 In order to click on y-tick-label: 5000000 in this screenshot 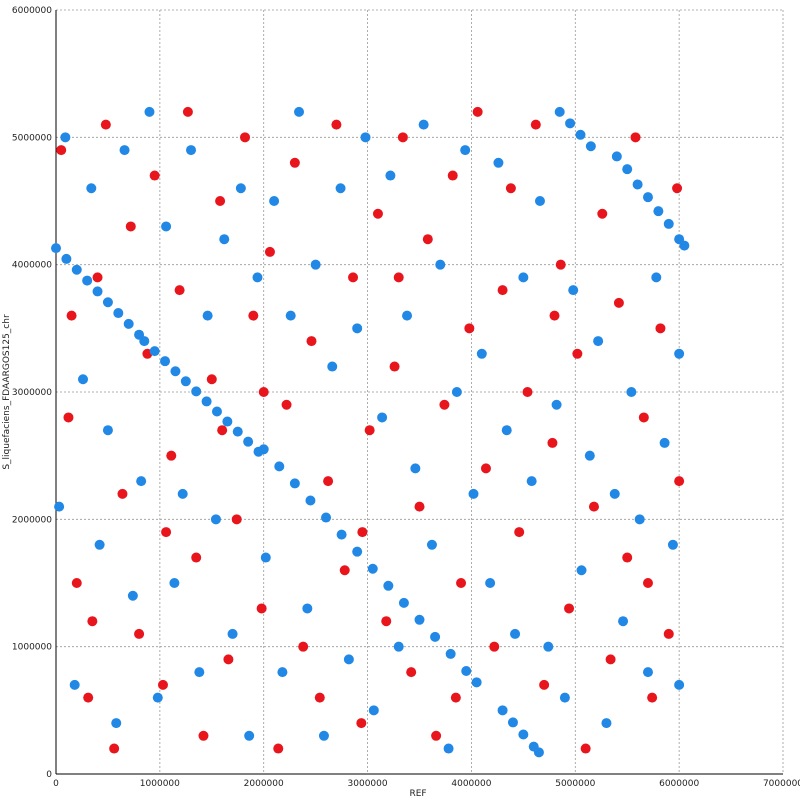, I will do `click(32, 138)`.